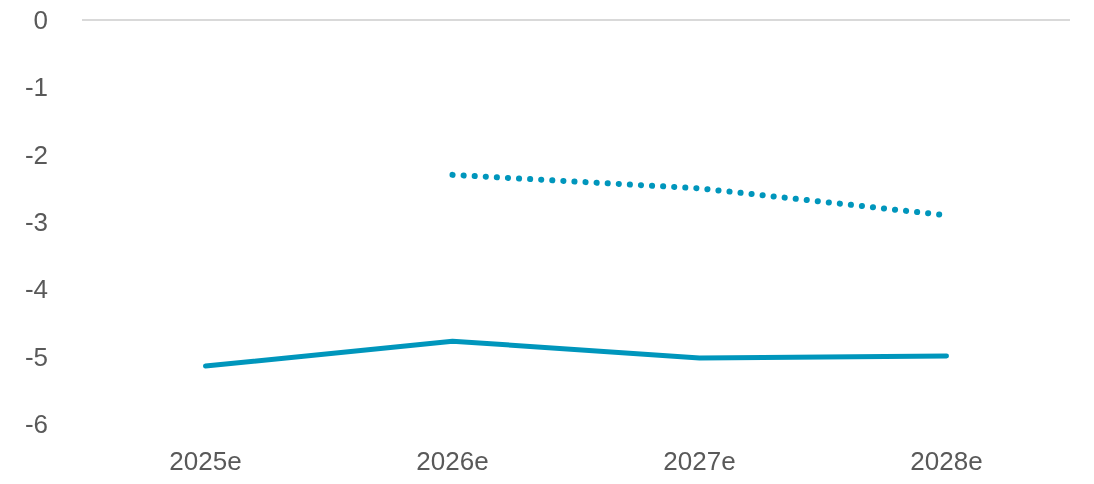 The height and width of the screenshot is (484, 1094). What do you see at coordinates (36, 222) in the screenshot?
I see `y-tick-label: -3` at bounding box center [36, 222].